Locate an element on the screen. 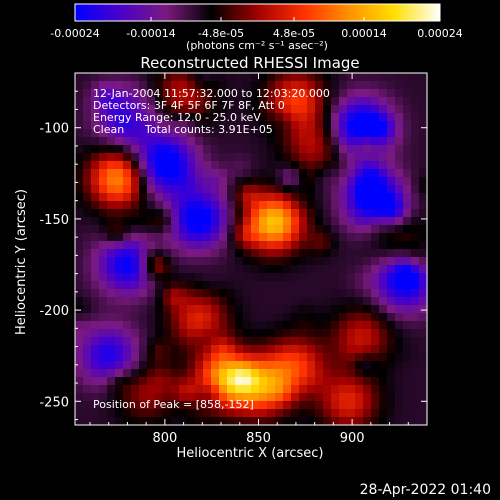 Image resolution: width=500 pixels, height=500 pixels. colorbar-bar is located at coordinates (257, 12).